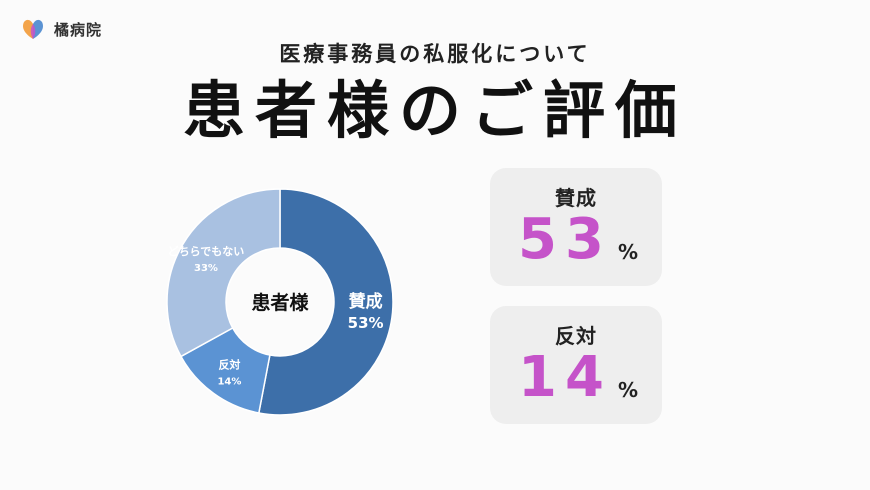 The height and width of the screenshot is (490, 870). Describe the element at coordinates (78, 29) in the screenshot. I see `brand-name: 橘病院` at that location.